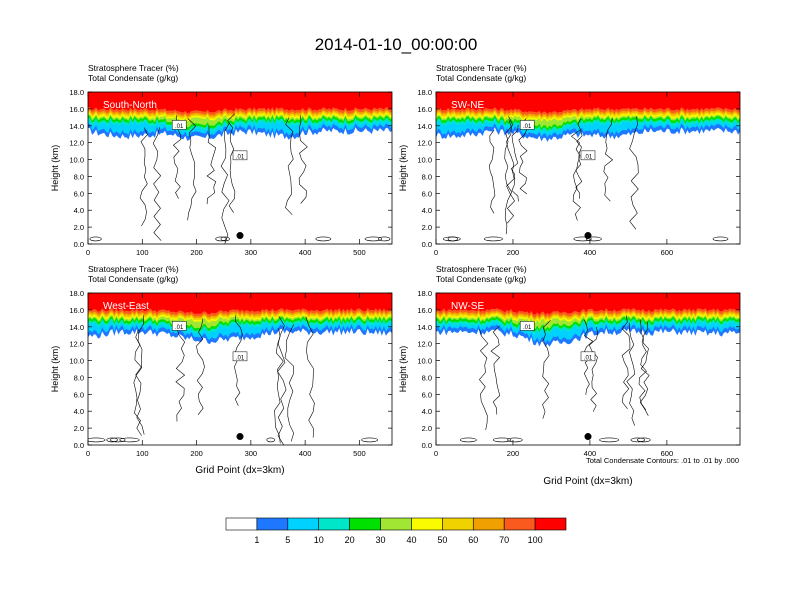  What do you see at coordinates (504, 540) in the screenshot?
I see `colorbar-label: 70` at bounding box center [504, 540].